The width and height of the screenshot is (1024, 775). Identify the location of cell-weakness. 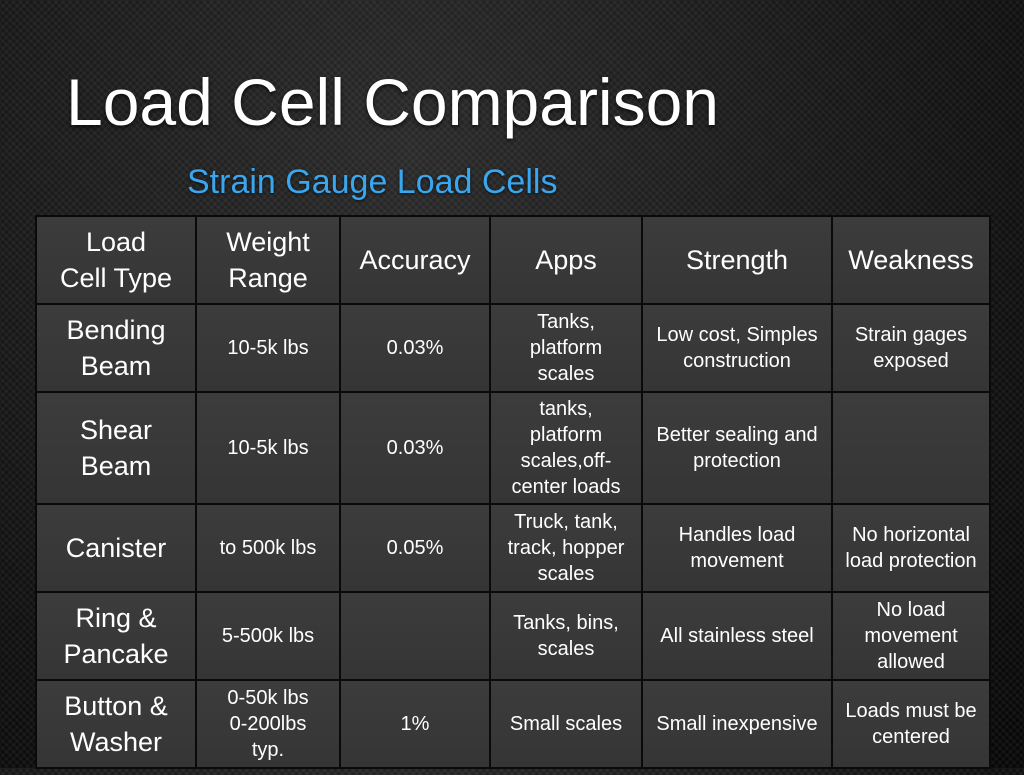
(911, 448).